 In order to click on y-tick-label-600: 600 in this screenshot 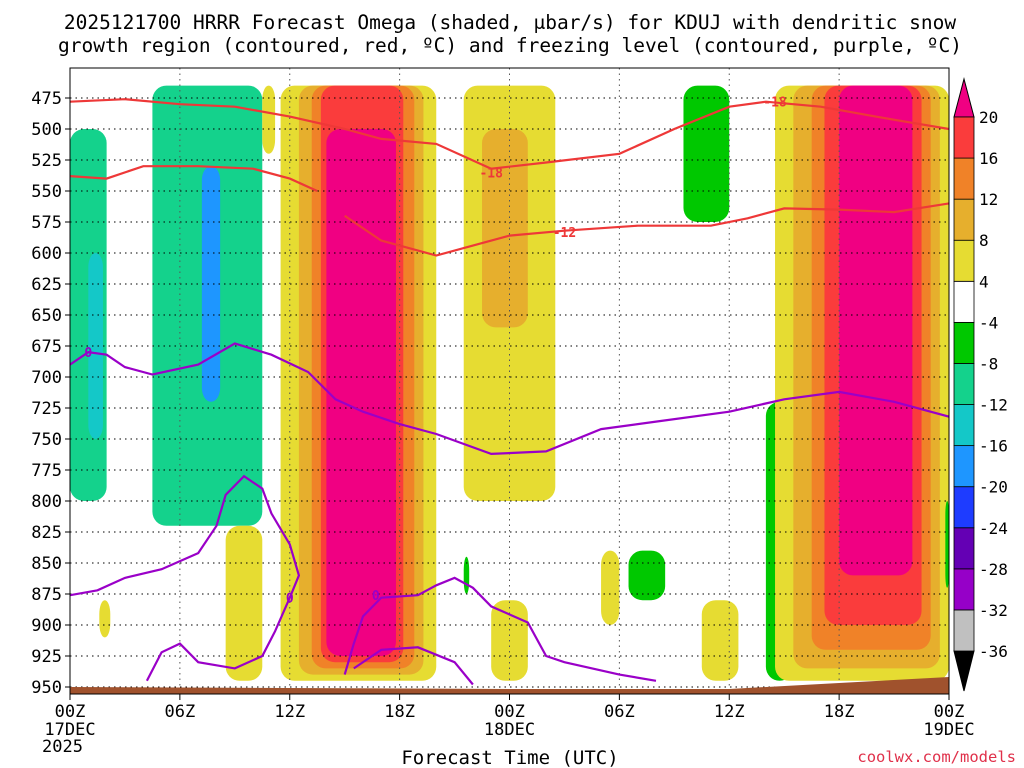, I will do `click(46, 254)`.